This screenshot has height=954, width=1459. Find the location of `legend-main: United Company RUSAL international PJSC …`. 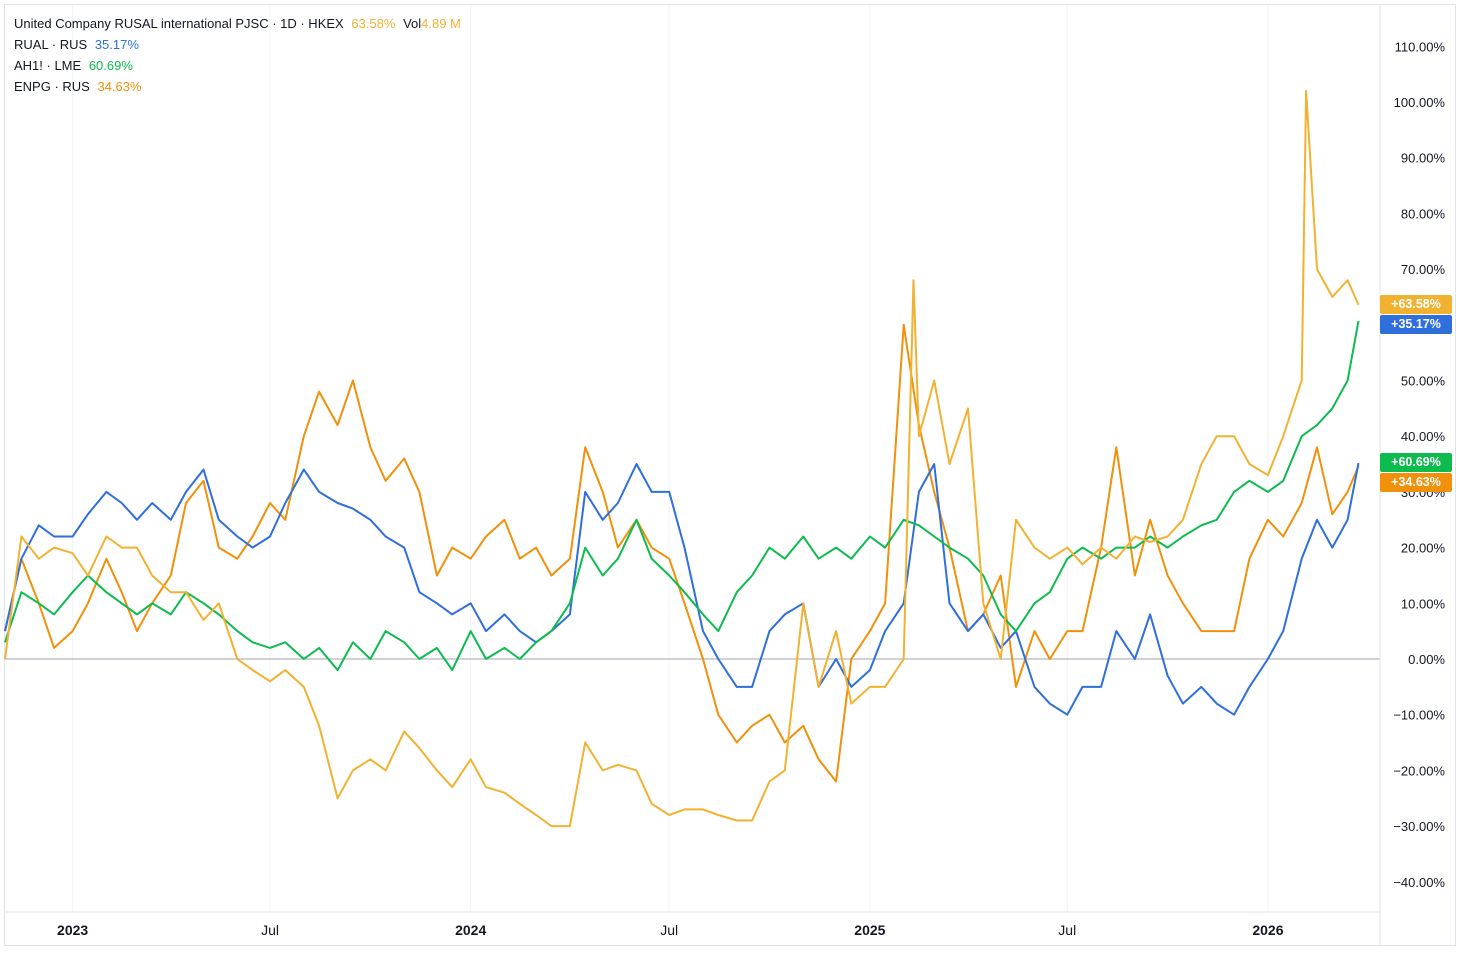

legend-main: United Company RUSAL international PJSC … is located at coordinates (237, 23).